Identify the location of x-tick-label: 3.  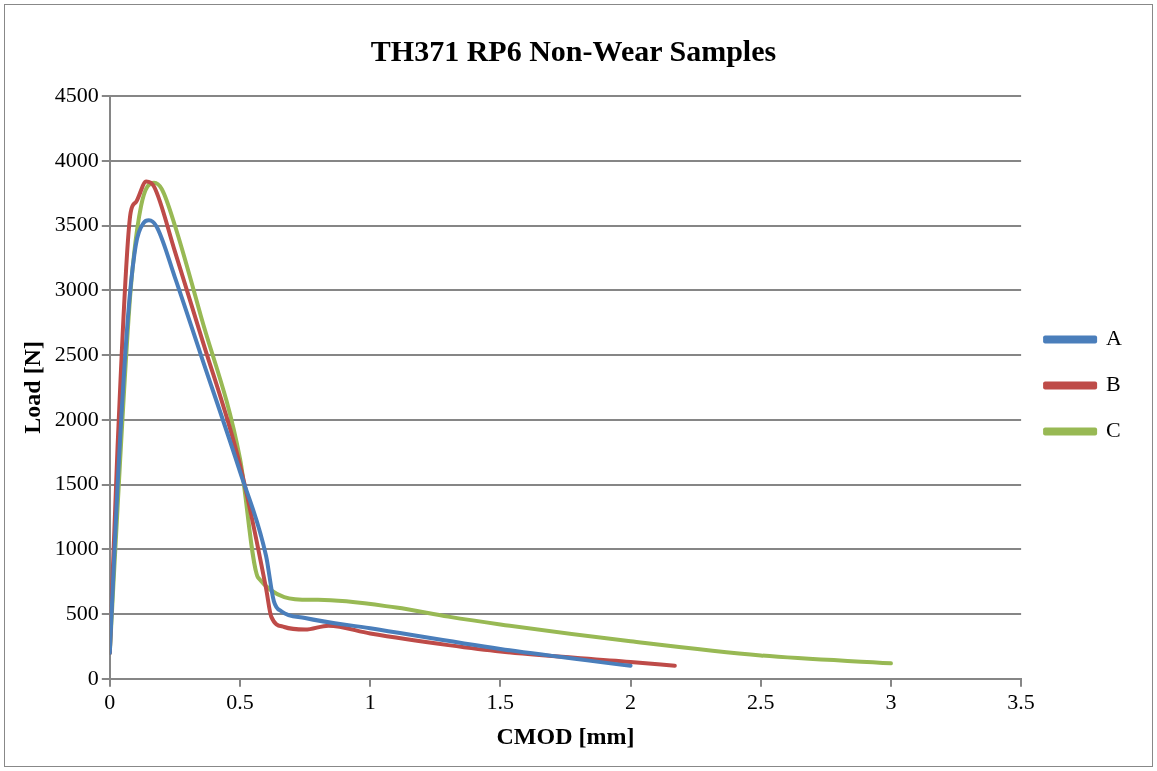
(891, 701).